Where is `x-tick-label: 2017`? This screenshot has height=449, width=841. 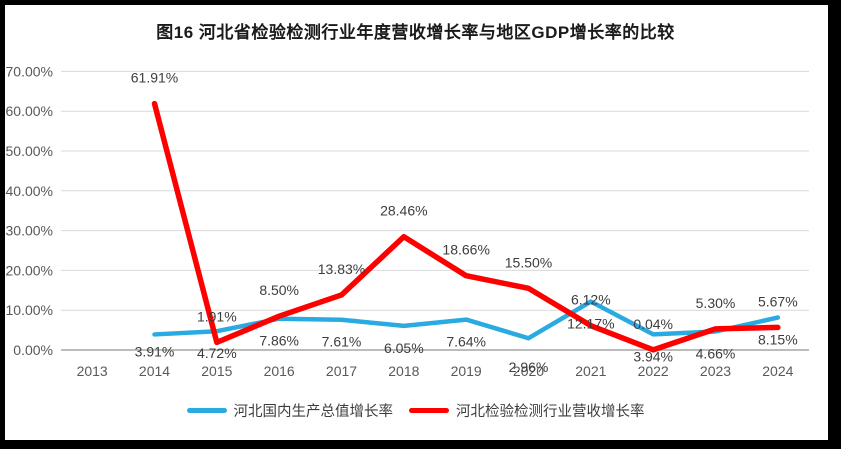 x-tick-label: 2017 is located at coordinates (341, 371).